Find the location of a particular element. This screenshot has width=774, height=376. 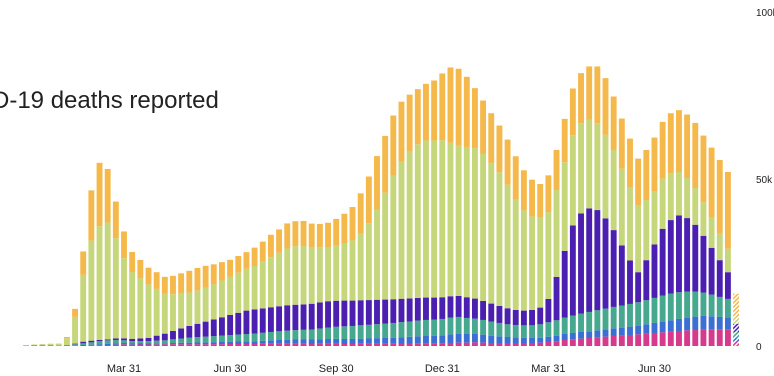

partial-bar-segment is located at coordinates (736, 334).